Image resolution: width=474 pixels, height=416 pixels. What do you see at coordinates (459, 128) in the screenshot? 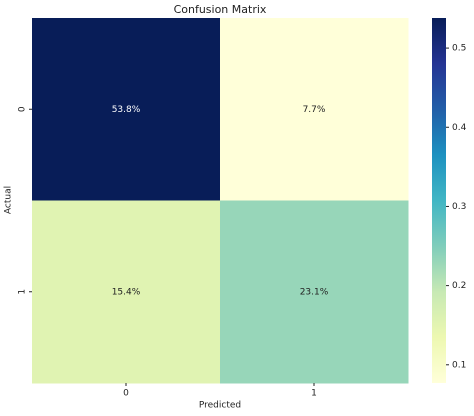
I see `colorbar-tick-label: 0.4` at bounding box center [459, 128].